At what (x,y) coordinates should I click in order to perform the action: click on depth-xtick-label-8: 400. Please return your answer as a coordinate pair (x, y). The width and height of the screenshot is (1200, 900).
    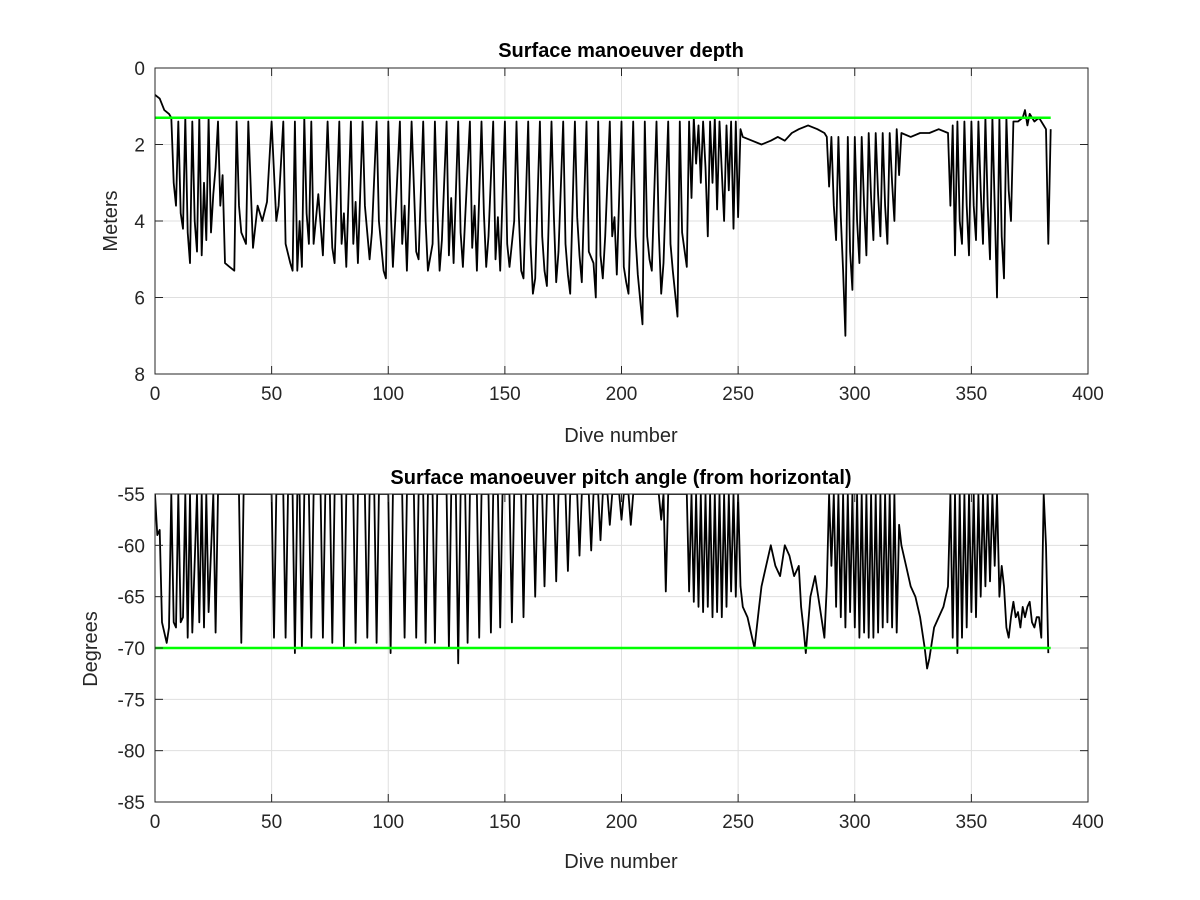
    Looking at the image, I should click on (1088, 394).